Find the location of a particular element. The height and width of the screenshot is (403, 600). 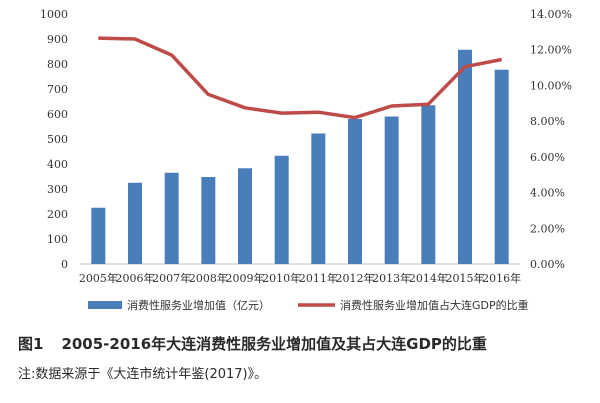

left-axis-tick-label: 500 is located at coordinates (57, 139).